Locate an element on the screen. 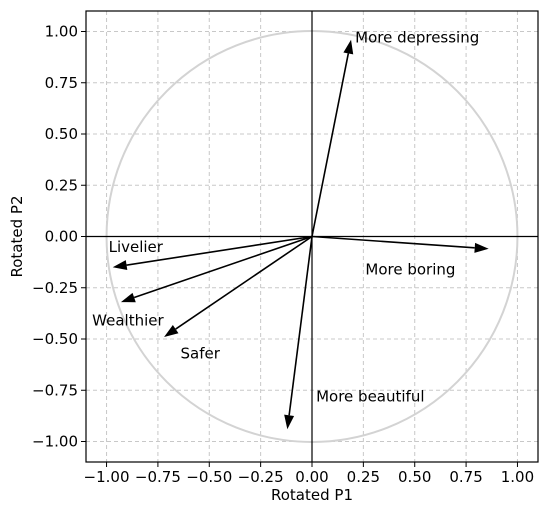 The width and height of the screenshot is (550, 516). y-tick-label: −0.25 is located at coordinates (55, 288).